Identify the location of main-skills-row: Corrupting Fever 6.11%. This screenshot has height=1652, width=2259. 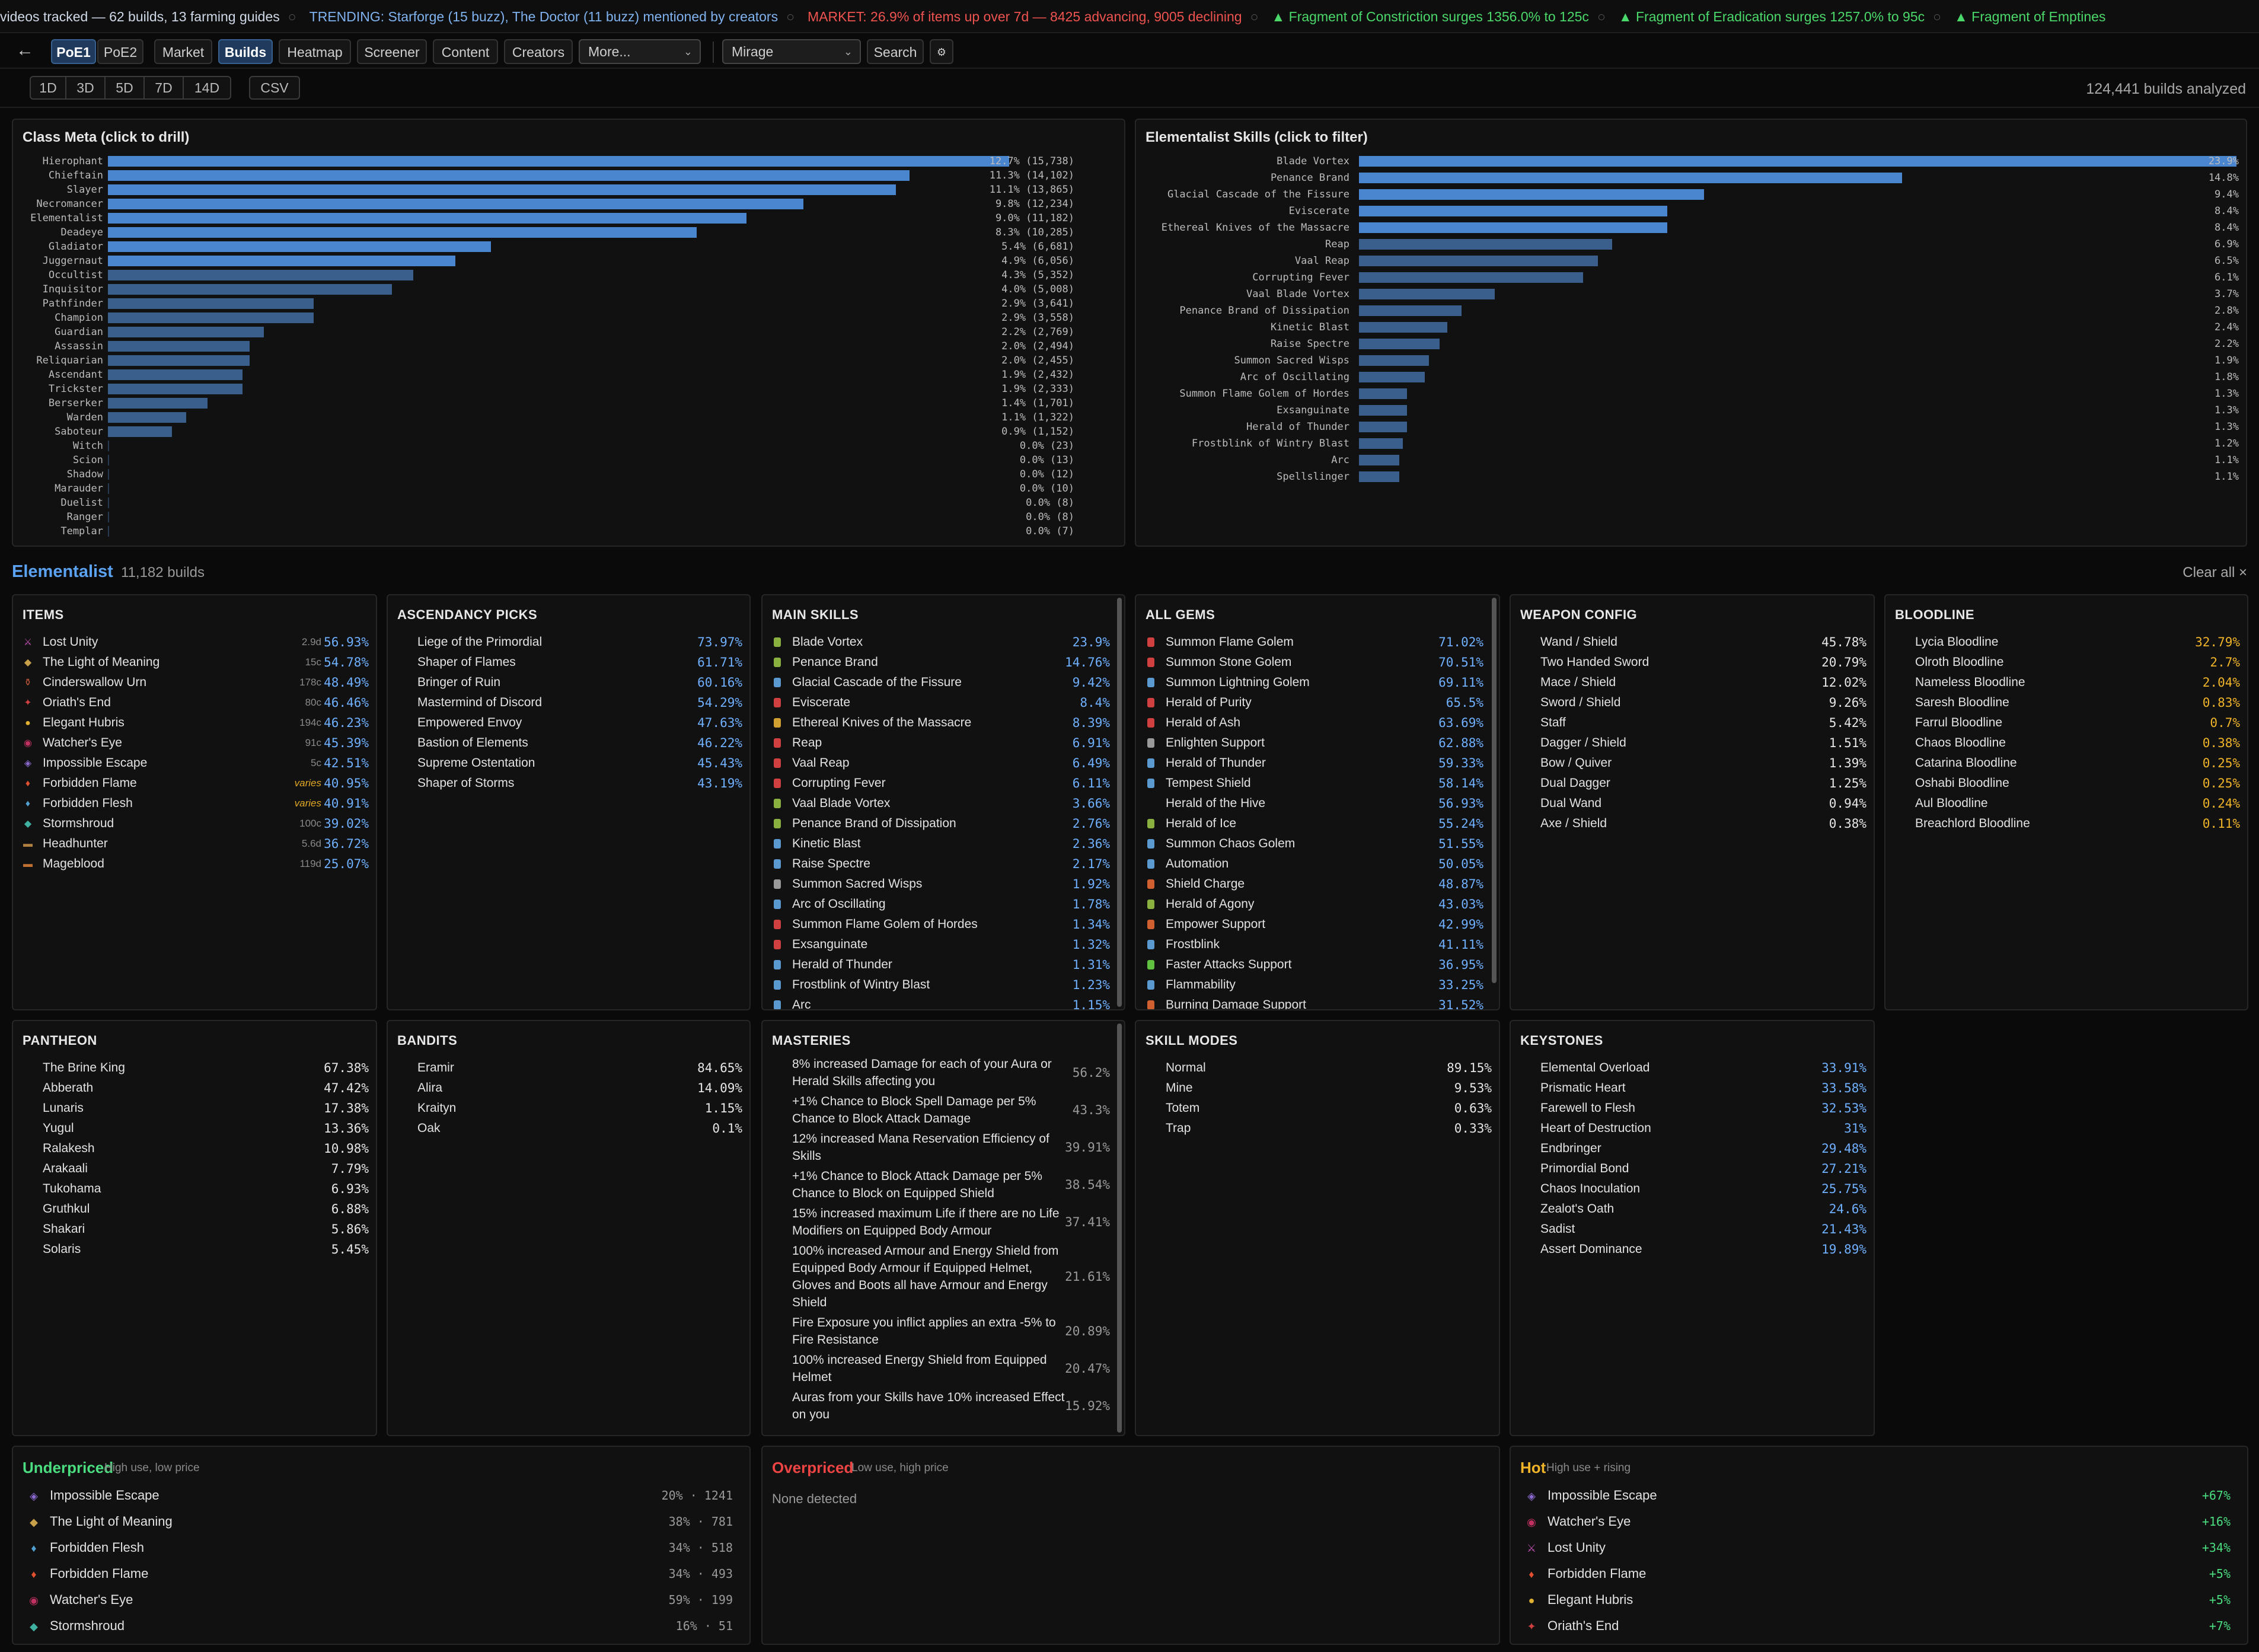
(941, 783).